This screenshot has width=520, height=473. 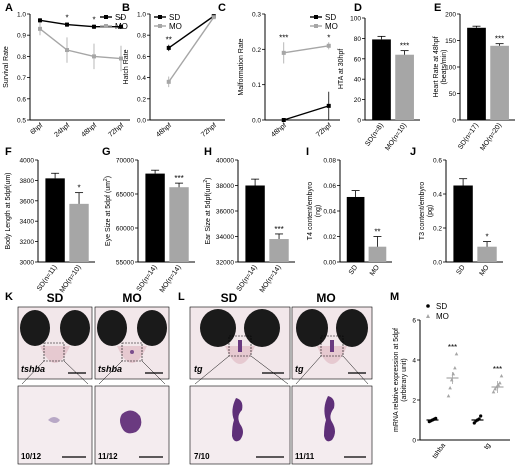 I want to click on x-tick-label-h-1: MO(n=14), so click(x=271, y=279).